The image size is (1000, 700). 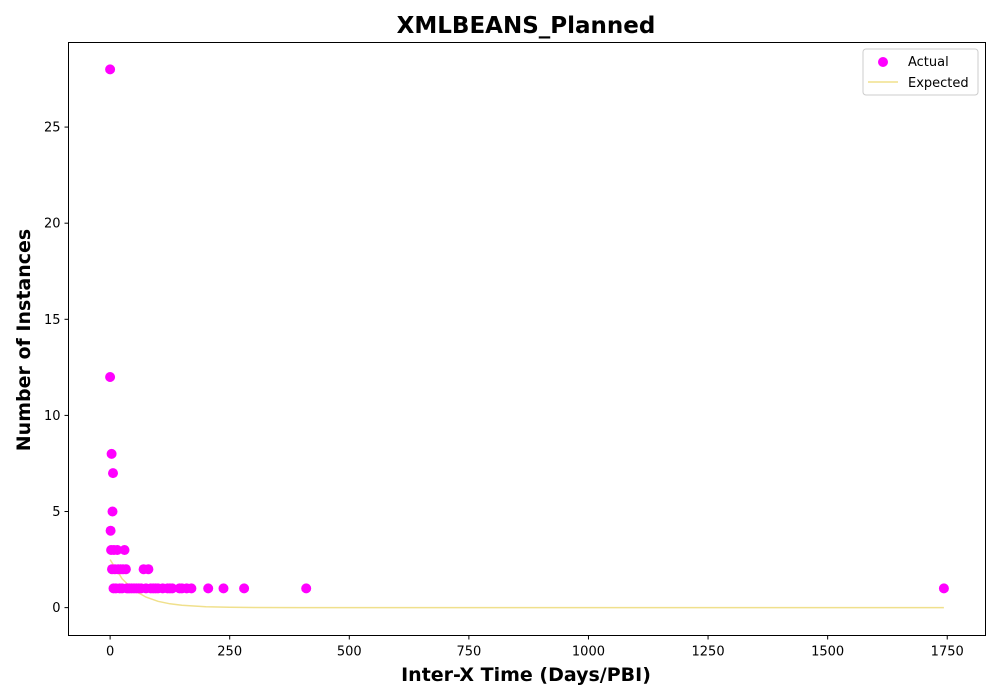 I want to click on y-tick-label: 20, so click(x=52, y=224).